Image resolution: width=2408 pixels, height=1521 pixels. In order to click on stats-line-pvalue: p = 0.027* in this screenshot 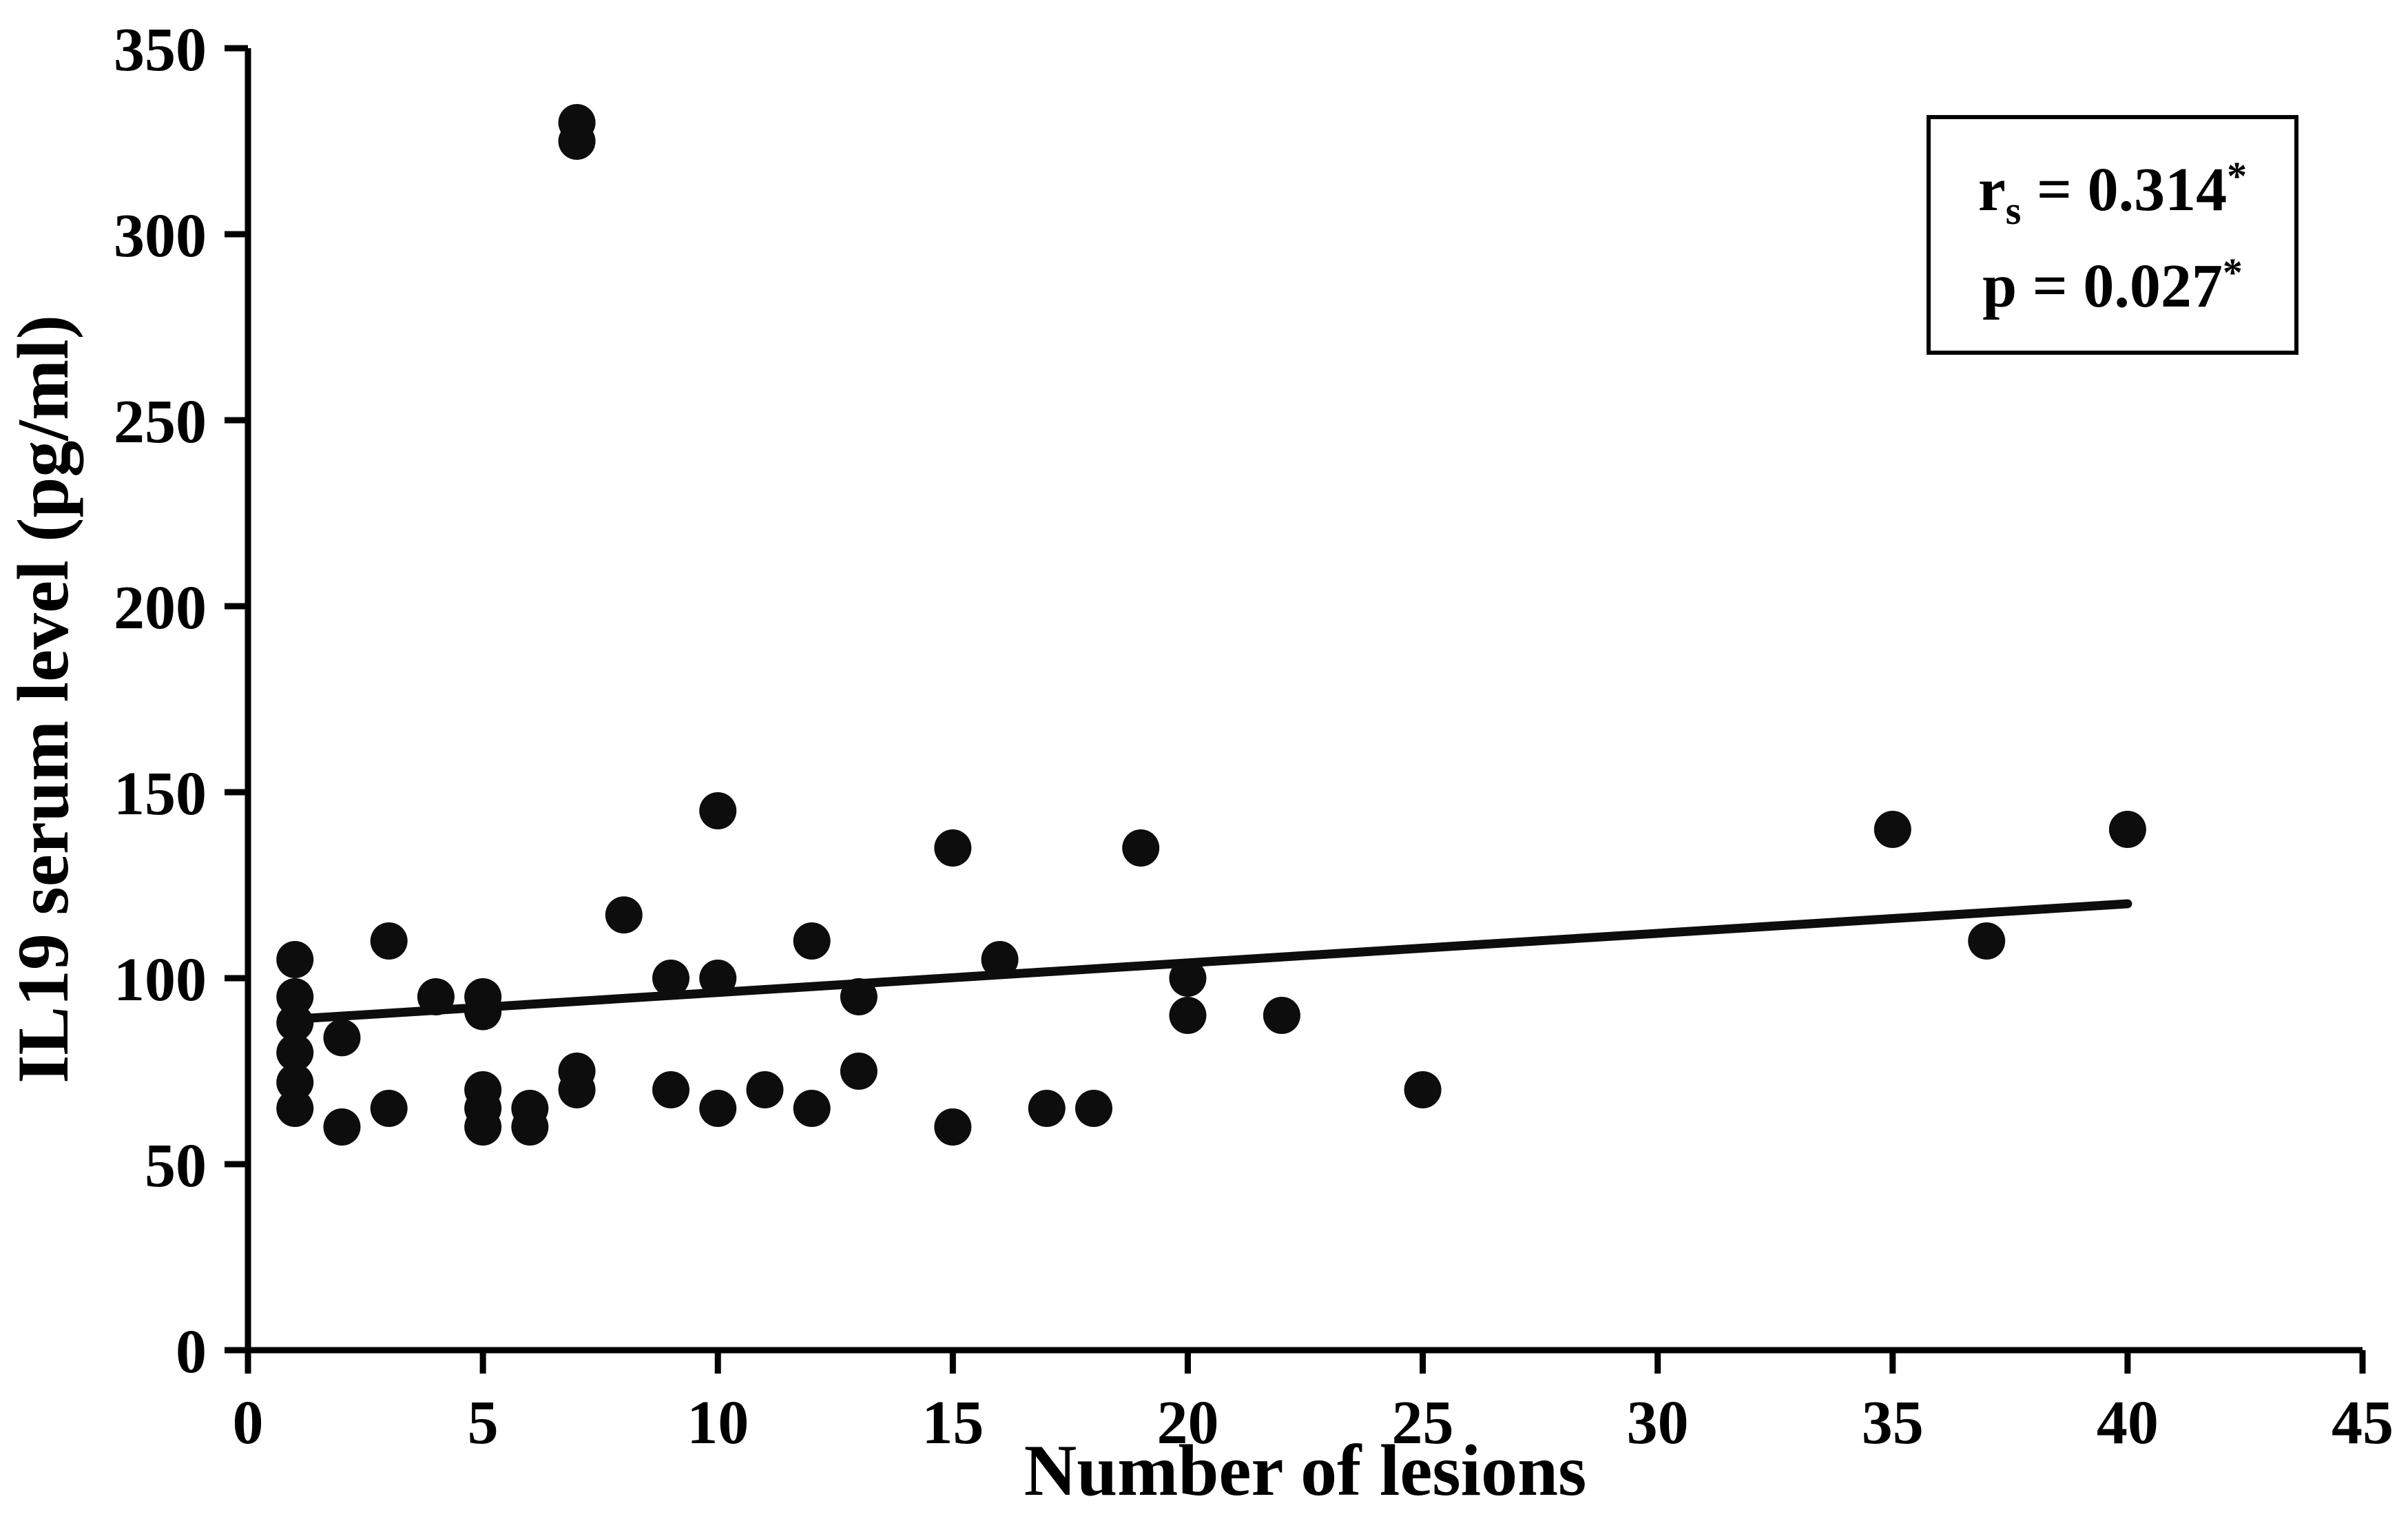, I will do `click(2113, 285)`.